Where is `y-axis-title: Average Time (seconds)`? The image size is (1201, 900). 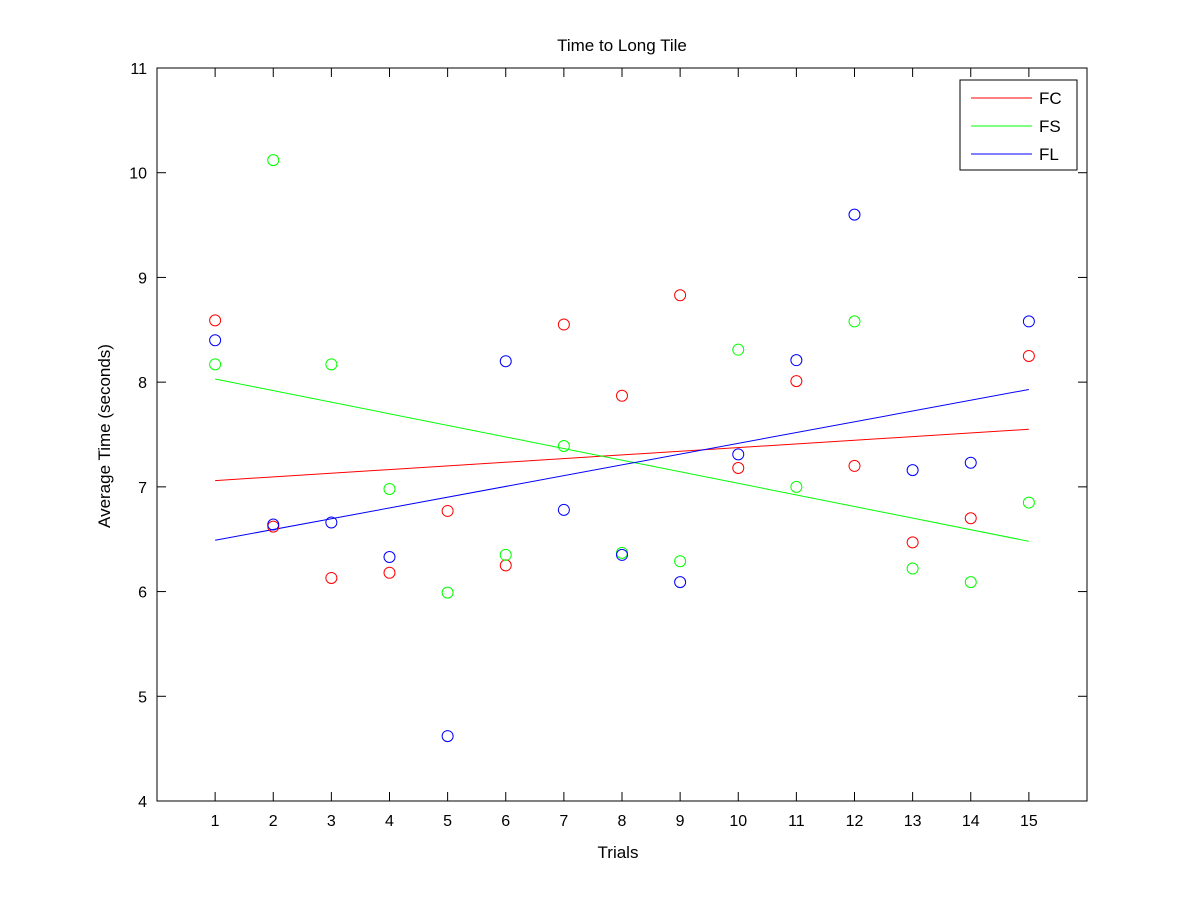 y-axis-title: Average Time (seconds) is located at coordinates (104, 436).